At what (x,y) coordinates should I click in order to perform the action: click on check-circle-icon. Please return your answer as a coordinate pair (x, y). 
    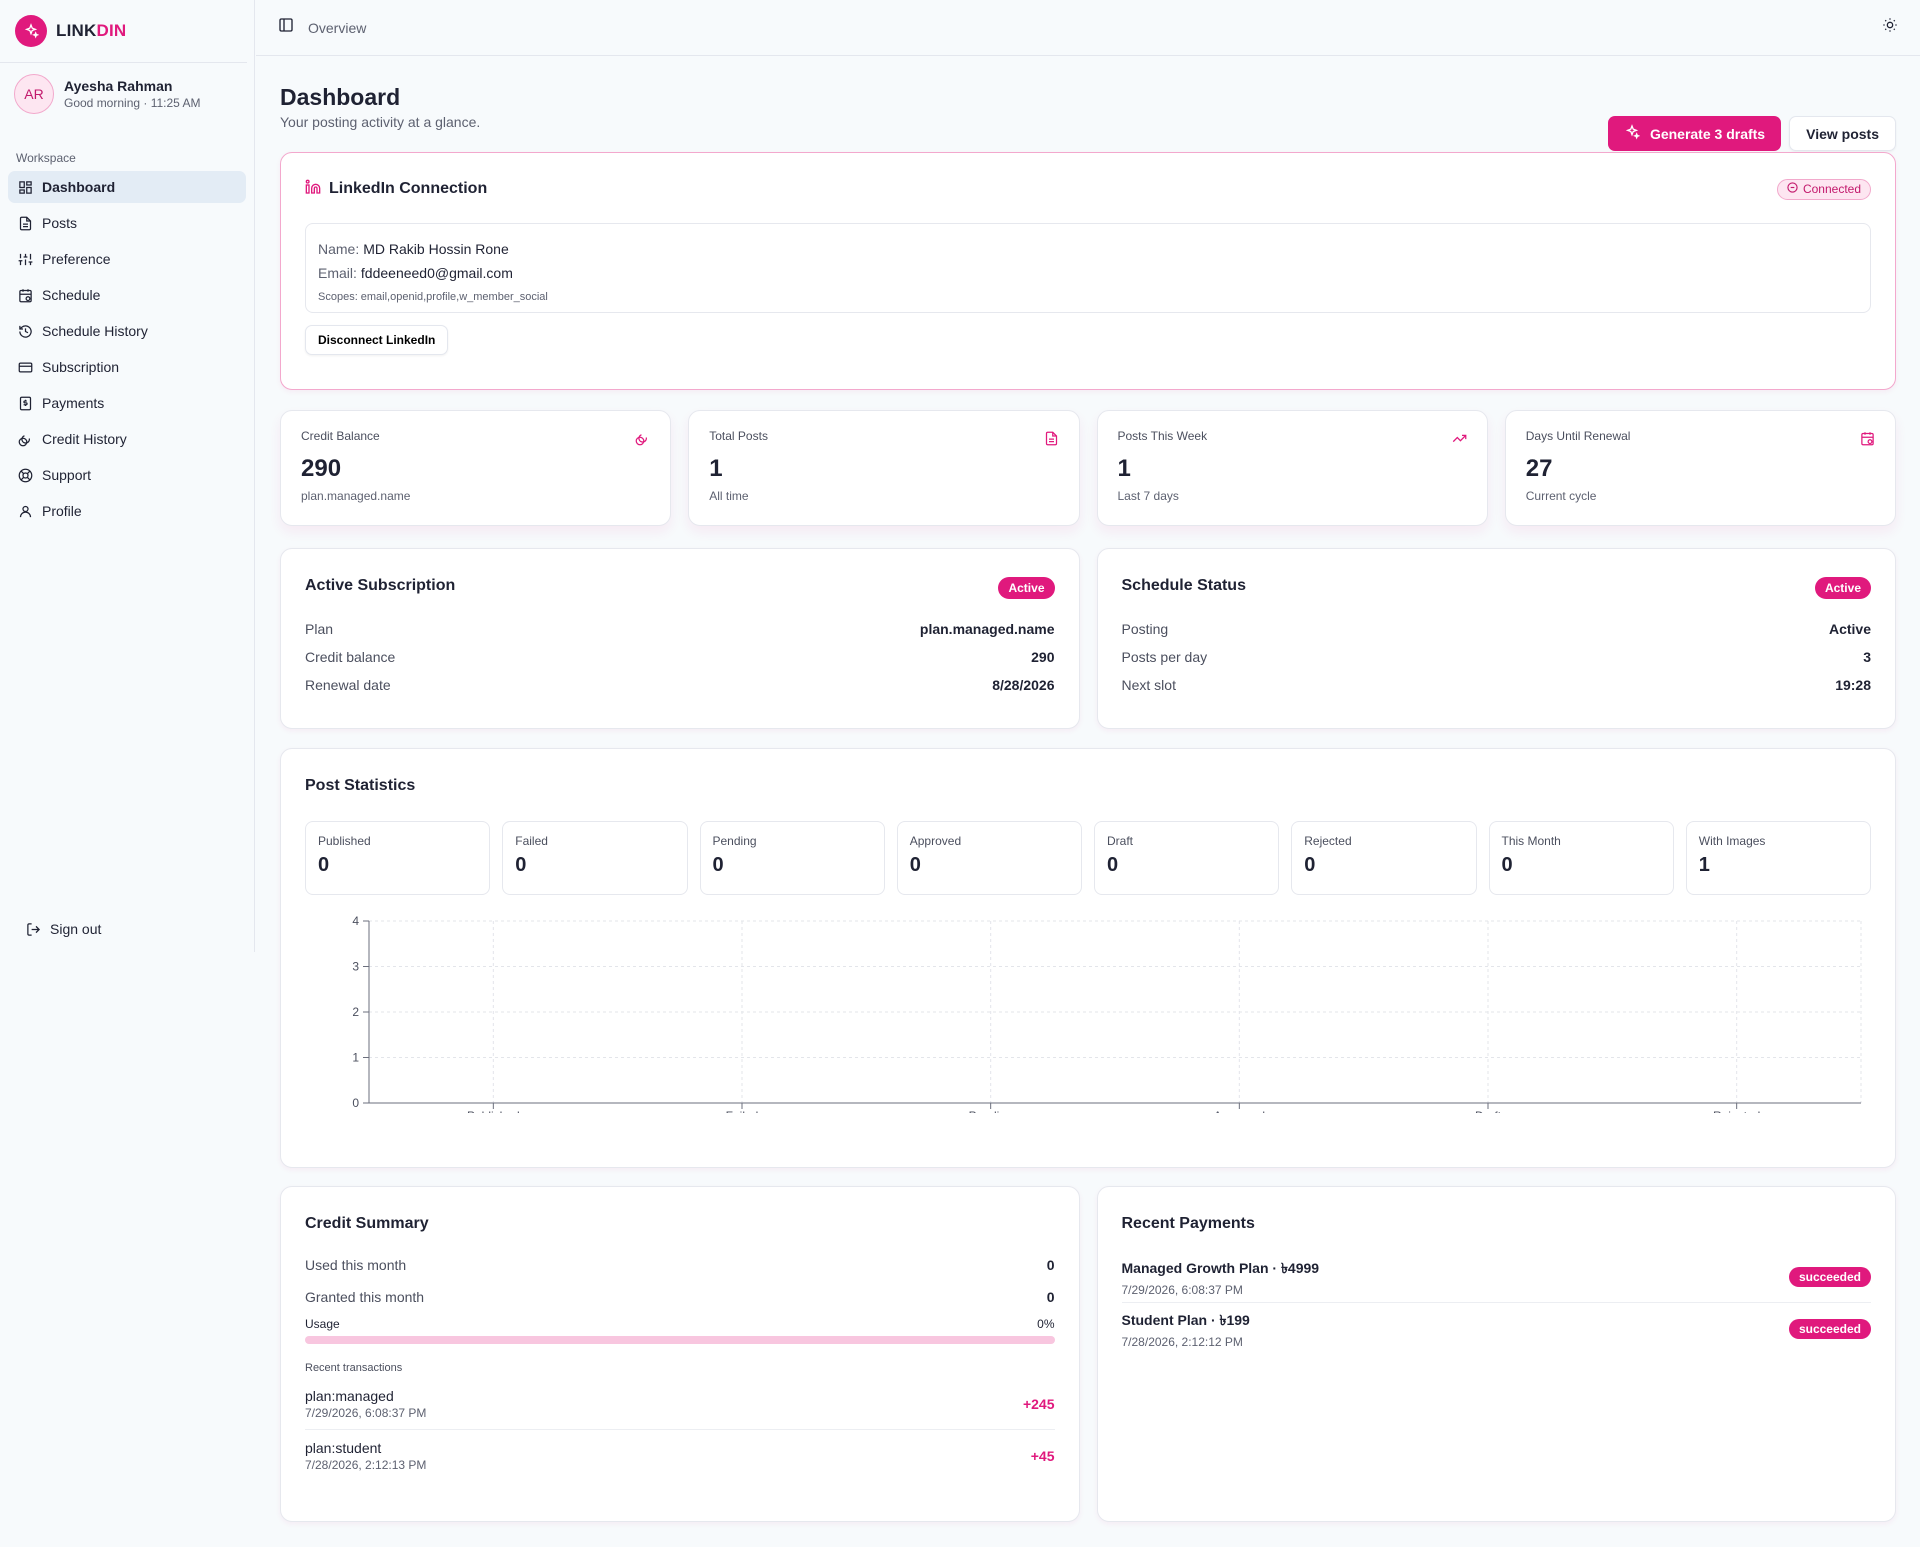
    Looking at the image, I should click on (1792, 189).